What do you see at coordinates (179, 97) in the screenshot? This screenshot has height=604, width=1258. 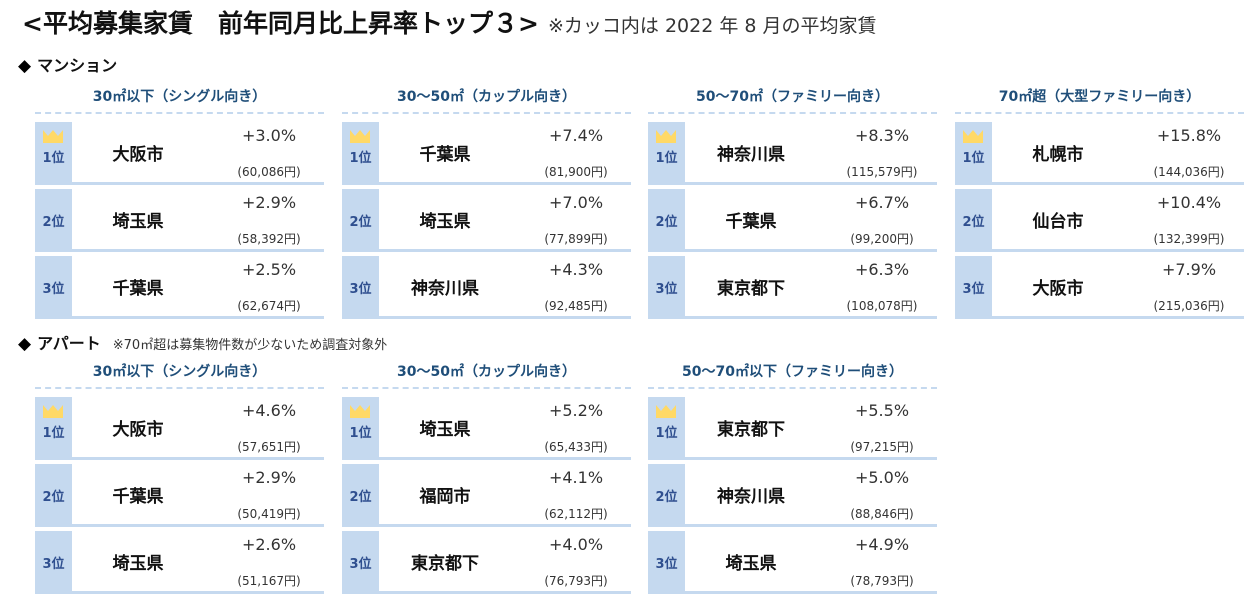 I see `group-header: 30㎡以下（シングル向き）` at bounding box center [179, 97].